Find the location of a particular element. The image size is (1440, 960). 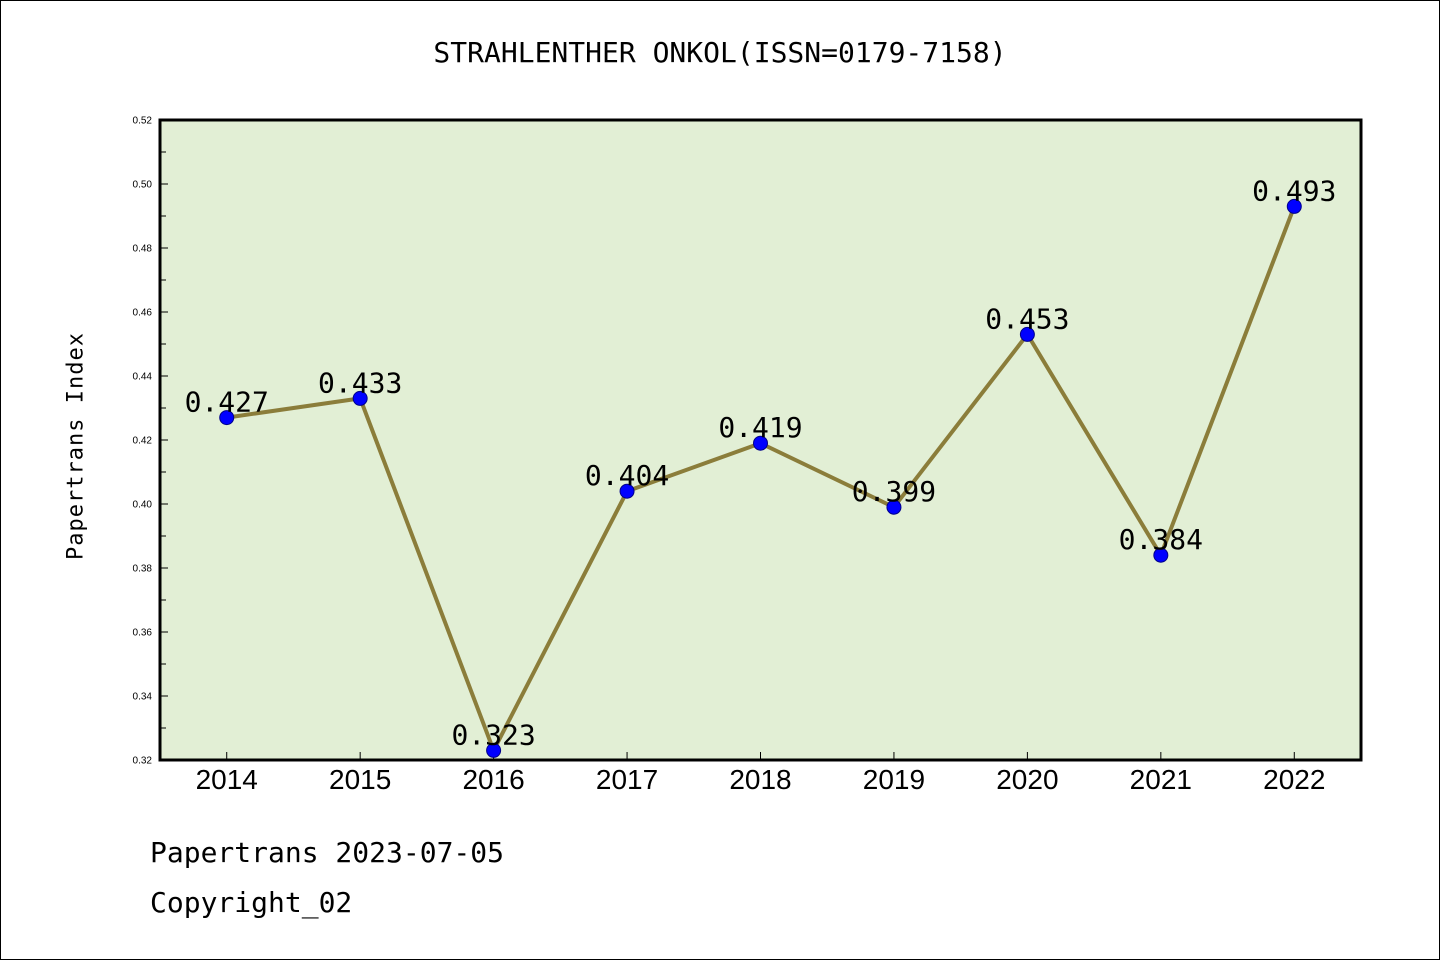

x-tick-label: 2019 is located at coordinates (894, 779).